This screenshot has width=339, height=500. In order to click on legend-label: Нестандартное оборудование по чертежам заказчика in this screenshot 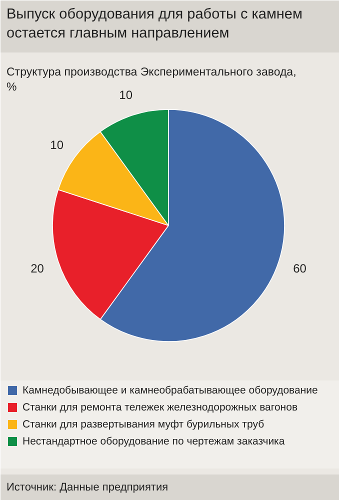, I will do `click(153, 442)`.